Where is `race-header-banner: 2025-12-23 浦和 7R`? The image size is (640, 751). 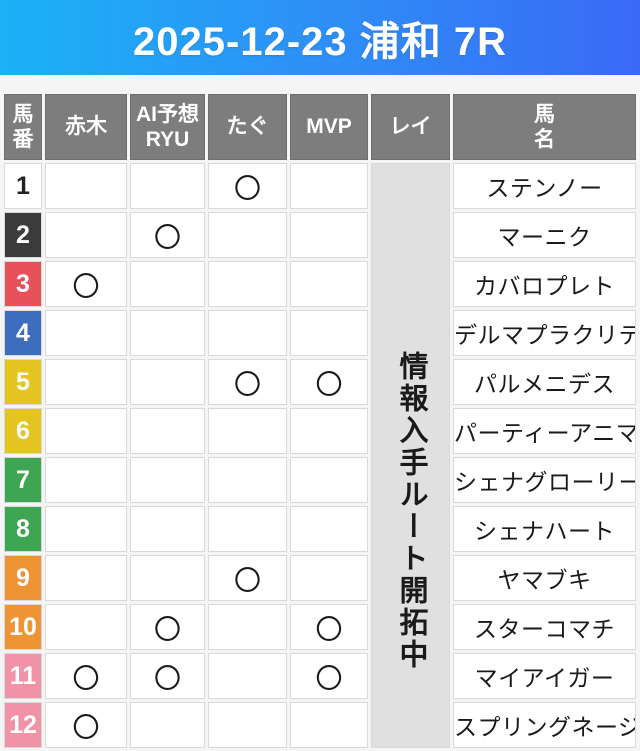
race-header-banner: 2025-12-23 浦和 7R is located at coordinates (320, 37).